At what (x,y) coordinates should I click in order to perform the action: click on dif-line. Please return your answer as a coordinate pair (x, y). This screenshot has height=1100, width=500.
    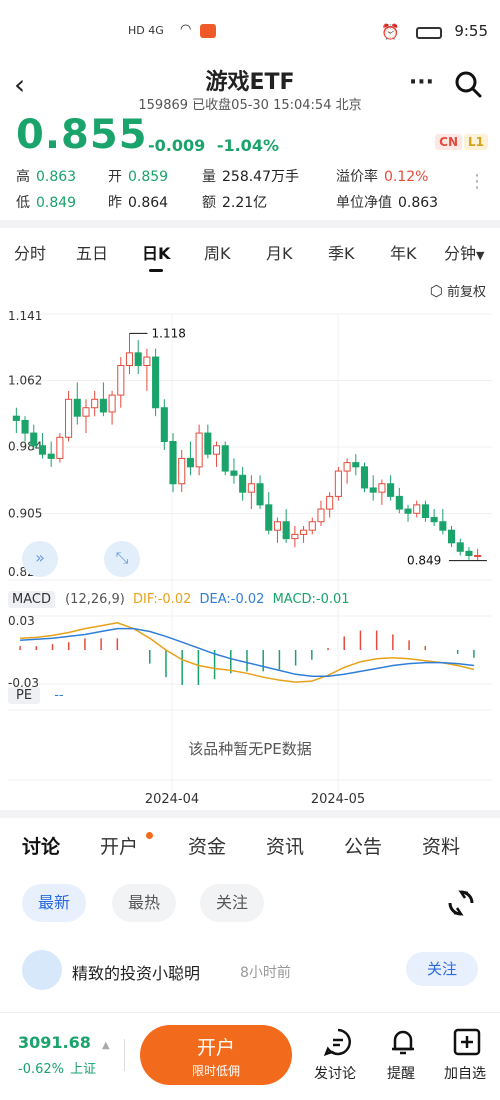
    Looking at the image, I should click on (247, 652).